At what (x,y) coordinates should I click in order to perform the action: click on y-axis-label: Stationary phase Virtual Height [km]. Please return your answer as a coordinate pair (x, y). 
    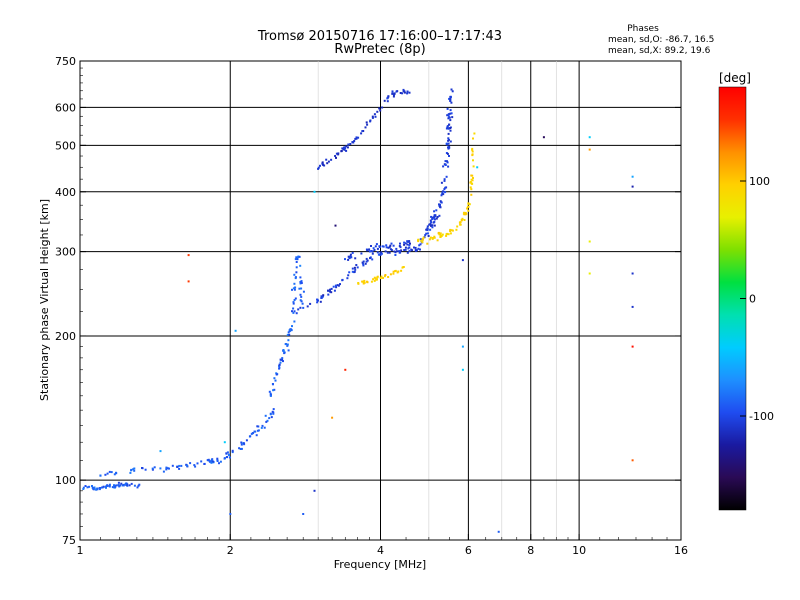
    Looking at the image, I should click on (44, 300).